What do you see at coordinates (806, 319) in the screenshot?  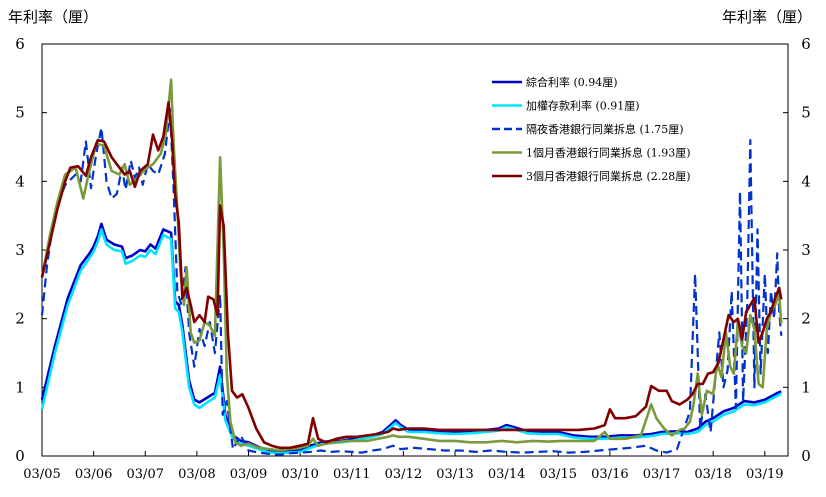 I see `y-tick-label-right: 2` at bounding box center [806, 319].